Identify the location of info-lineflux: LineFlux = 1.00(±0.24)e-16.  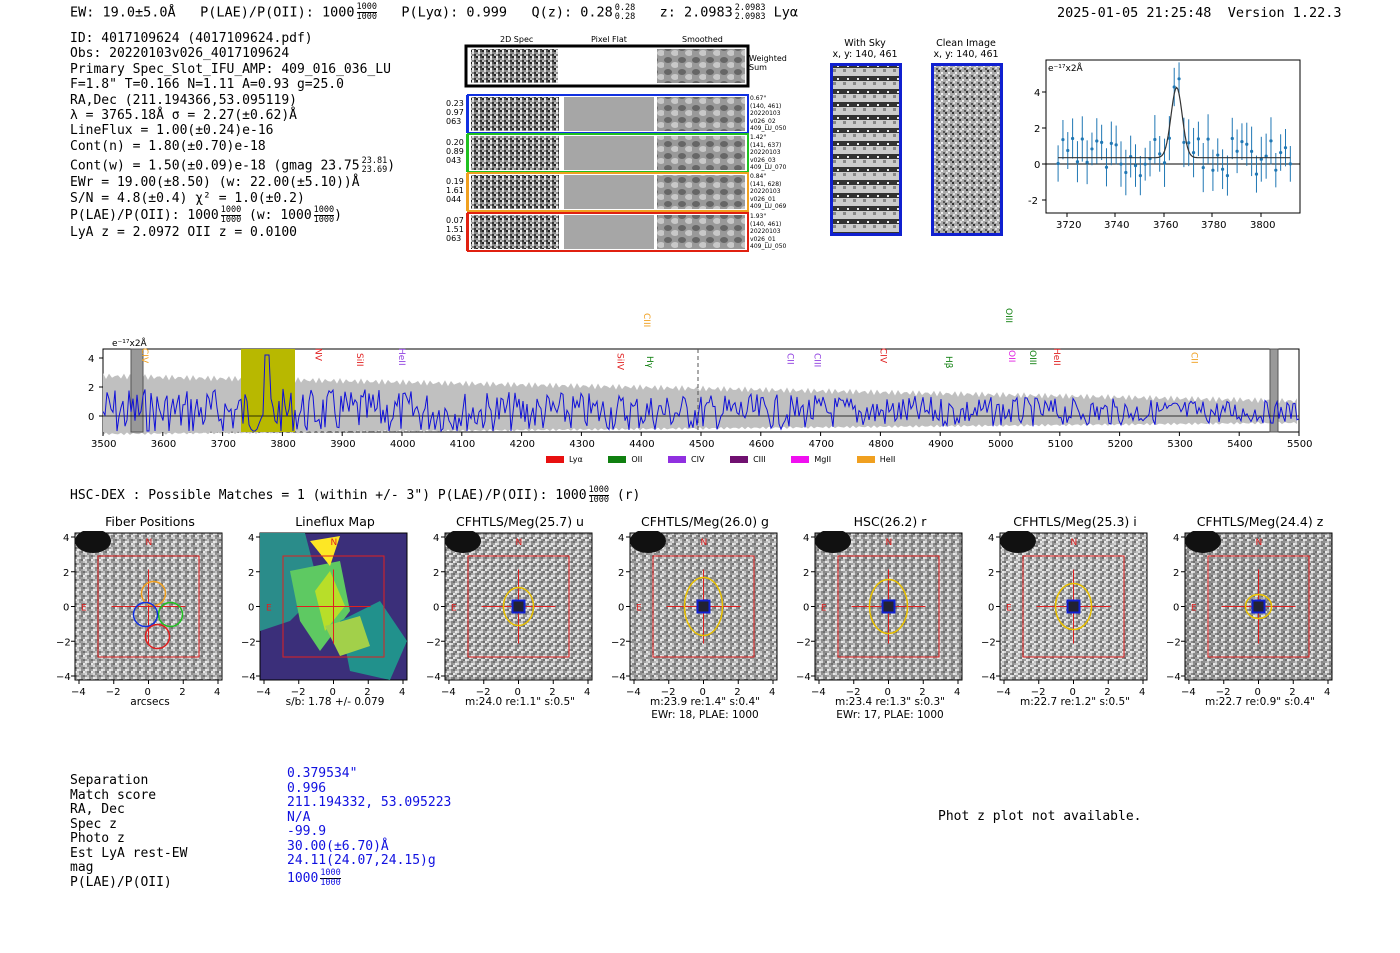
(172, 131).